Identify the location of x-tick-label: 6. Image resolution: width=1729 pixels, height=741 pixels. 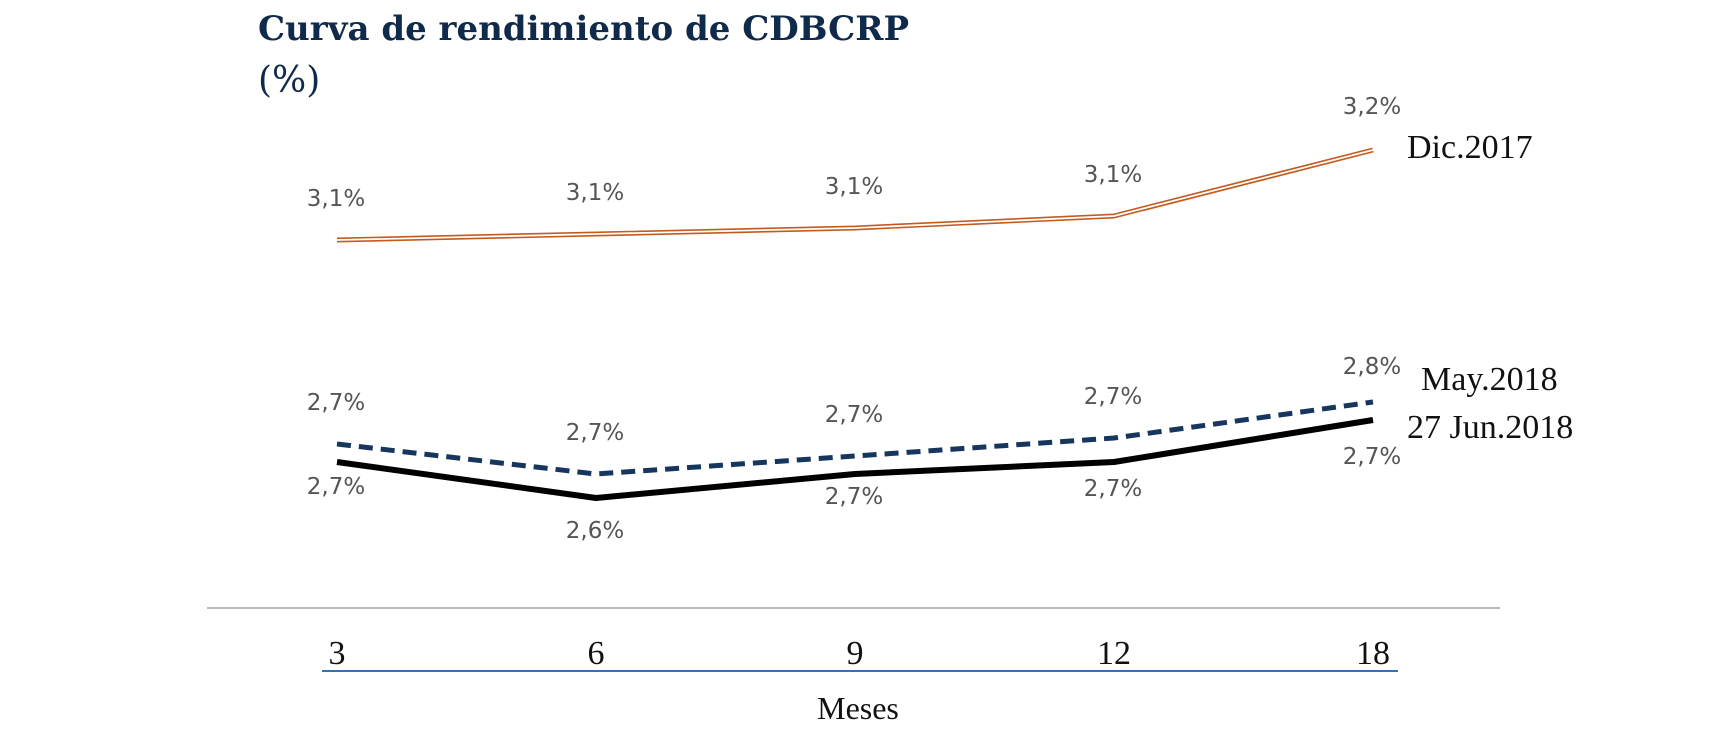
(596, 653).